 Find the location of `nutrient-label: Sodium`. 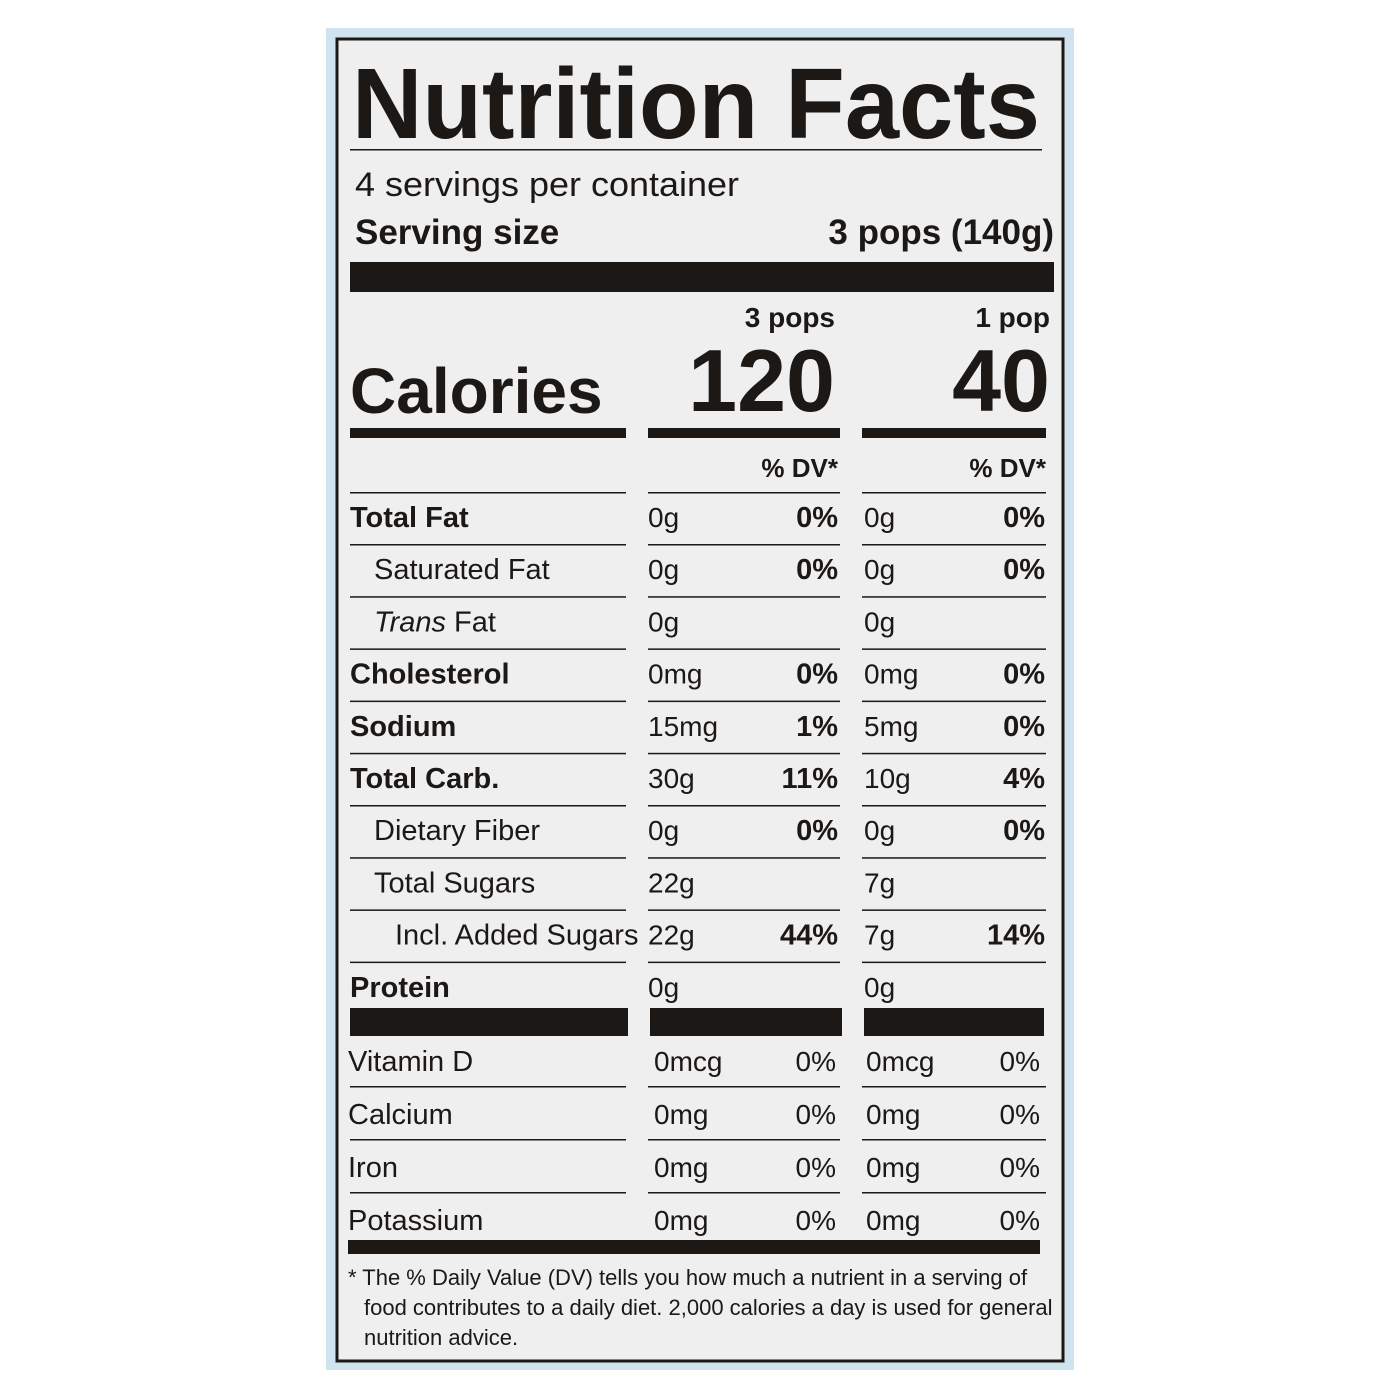

nutrient-label: Sodium is located at coordinates (403, 727).